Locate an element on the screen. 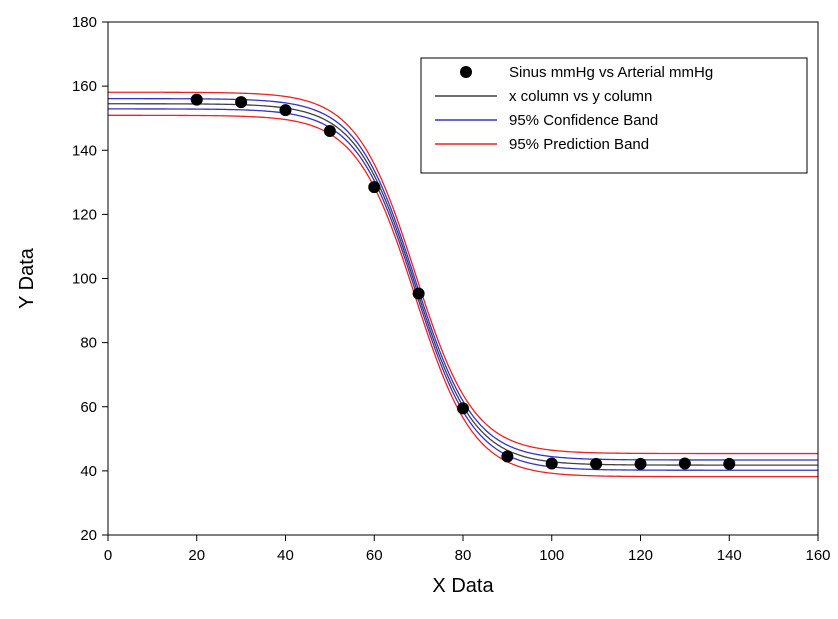 Image resolution: width=838 pixels, height=619 pixels. y-tick-label: 60 is located at coordinates (88, 407).